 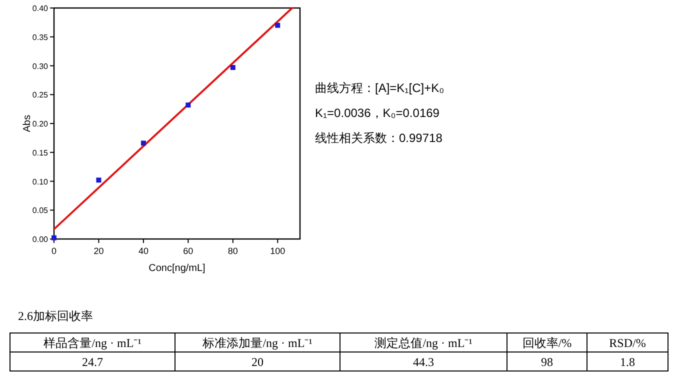 I want to click on text: 2.6加标回收率, so click(x=55, y=316).